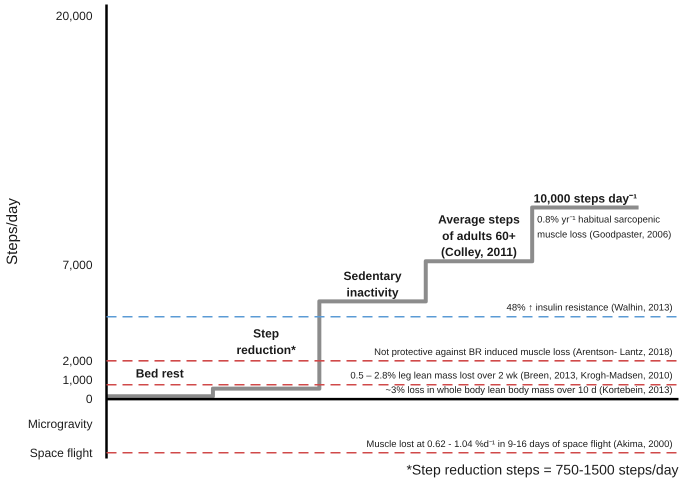  What do you see at coordinates (266, 341) in the screenshot?
I see `annotation: Step reduction*` at bounding box center [266, 341].